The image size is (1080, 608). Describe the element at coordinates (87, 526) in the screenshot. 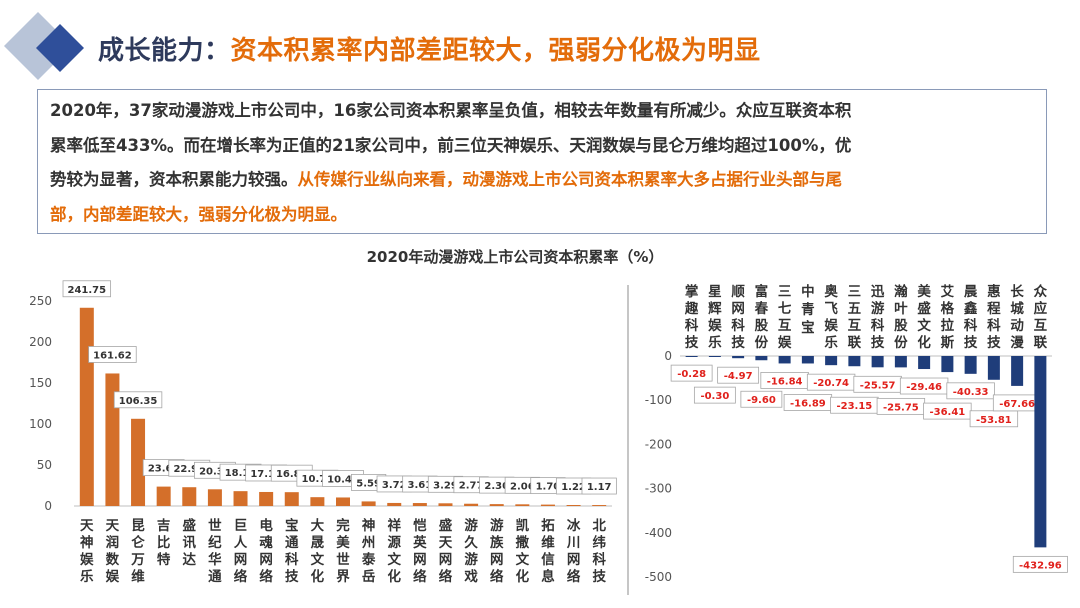

I see `category-label: 天` at that location.